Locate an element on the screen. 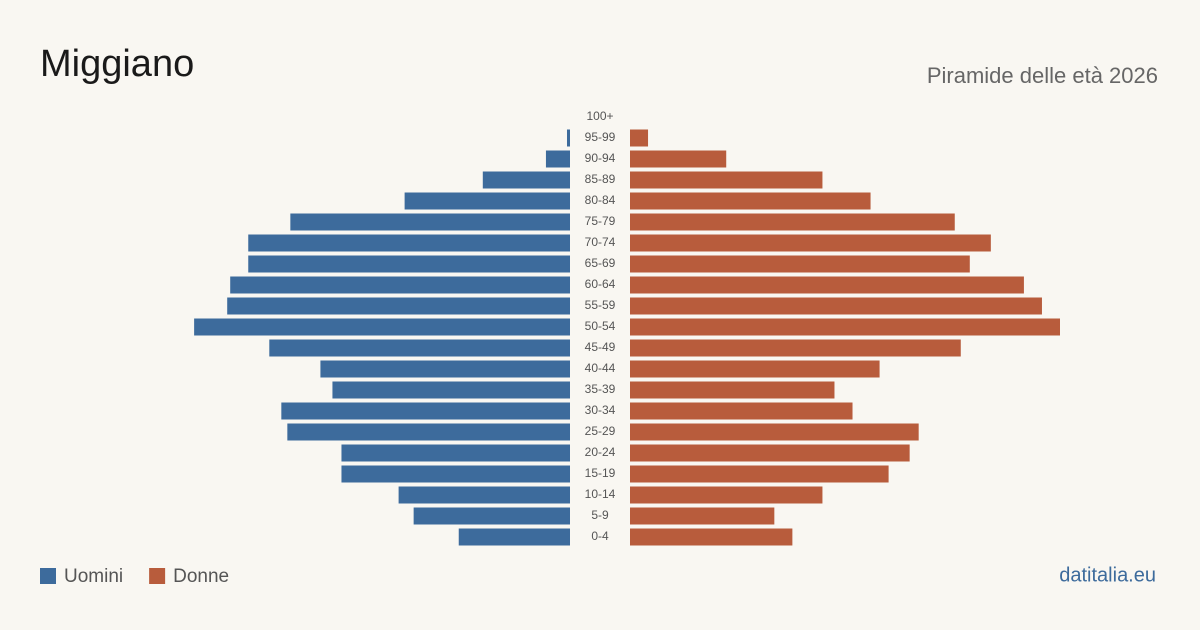  age-label: 40-44 is located at coordinates (600, 368).